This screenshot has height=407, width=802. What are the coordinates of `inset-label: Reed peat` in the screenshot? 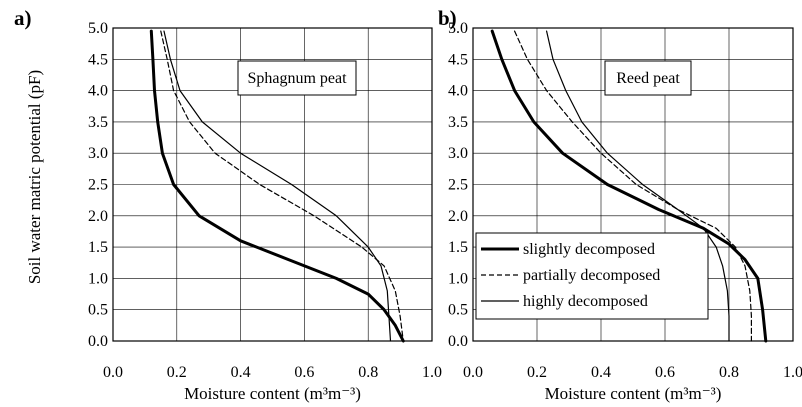 It's located at (648, 78).